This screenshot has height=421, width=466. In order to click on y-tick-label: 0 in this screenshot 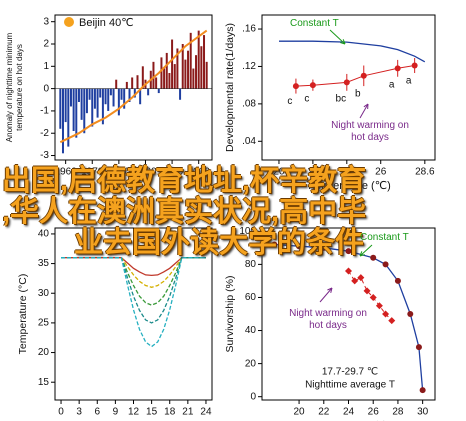, I will do `click(253, 396)`.